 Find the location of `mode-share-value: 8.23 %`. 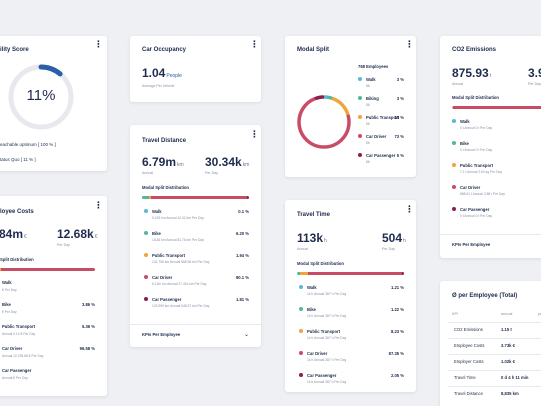

mode-share-value: 8.23 % is located at coordinates (397, 331).